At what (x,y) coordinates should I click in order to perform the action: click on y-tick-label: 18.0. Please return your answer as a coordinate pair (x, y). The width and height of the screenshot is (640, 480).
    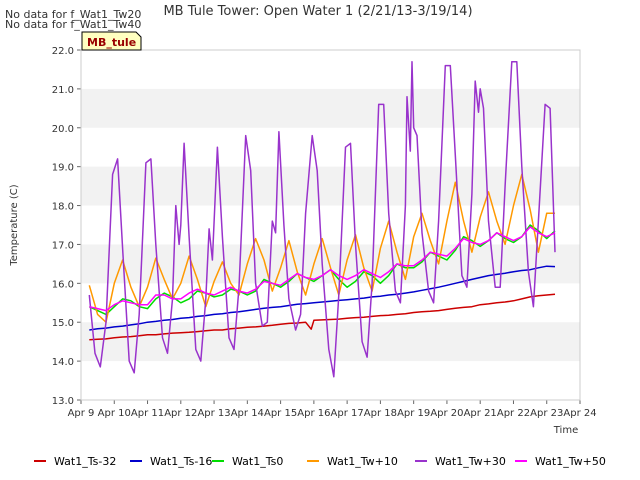
    Looking at the image, I should click on (63, 207).